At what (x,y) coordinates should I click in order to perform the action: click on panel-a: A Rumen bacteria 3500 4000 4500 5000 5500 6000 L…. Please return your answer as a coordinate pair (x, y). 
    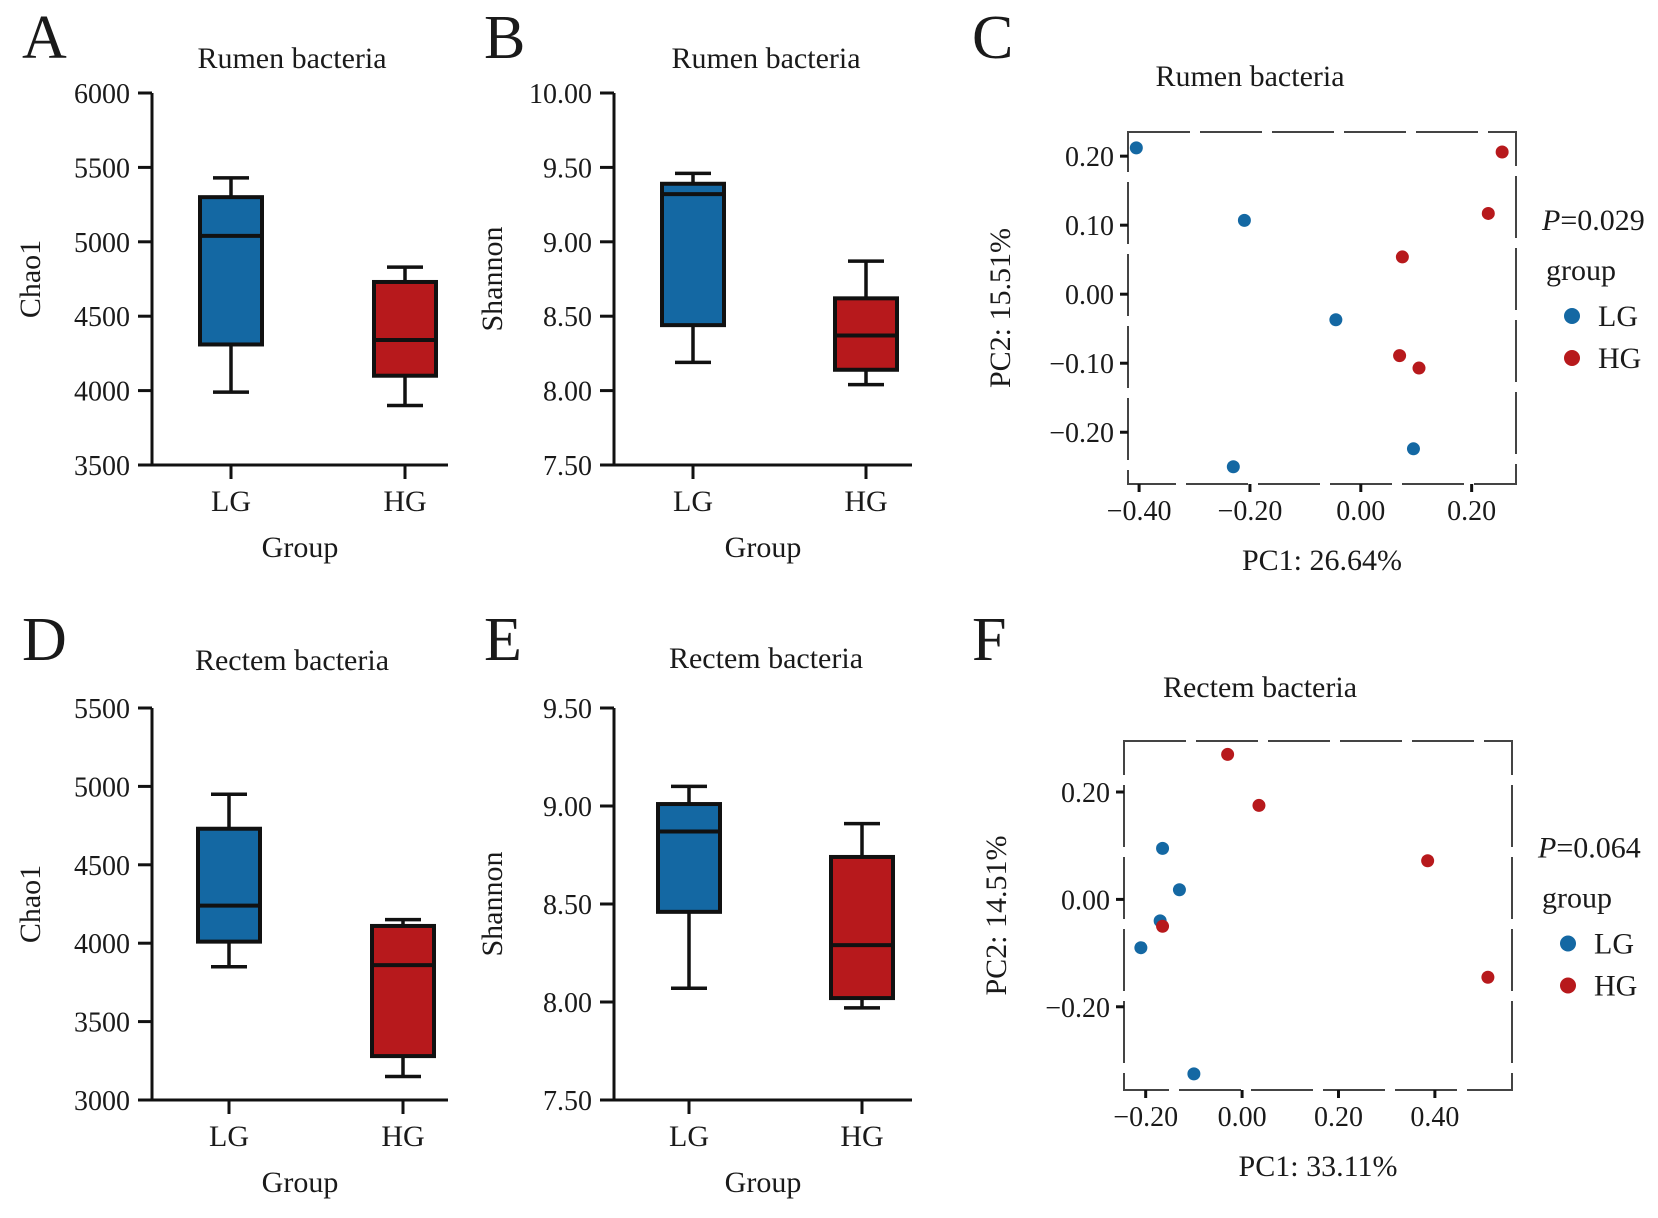
    Looking at the image, I should click on (231, 284).